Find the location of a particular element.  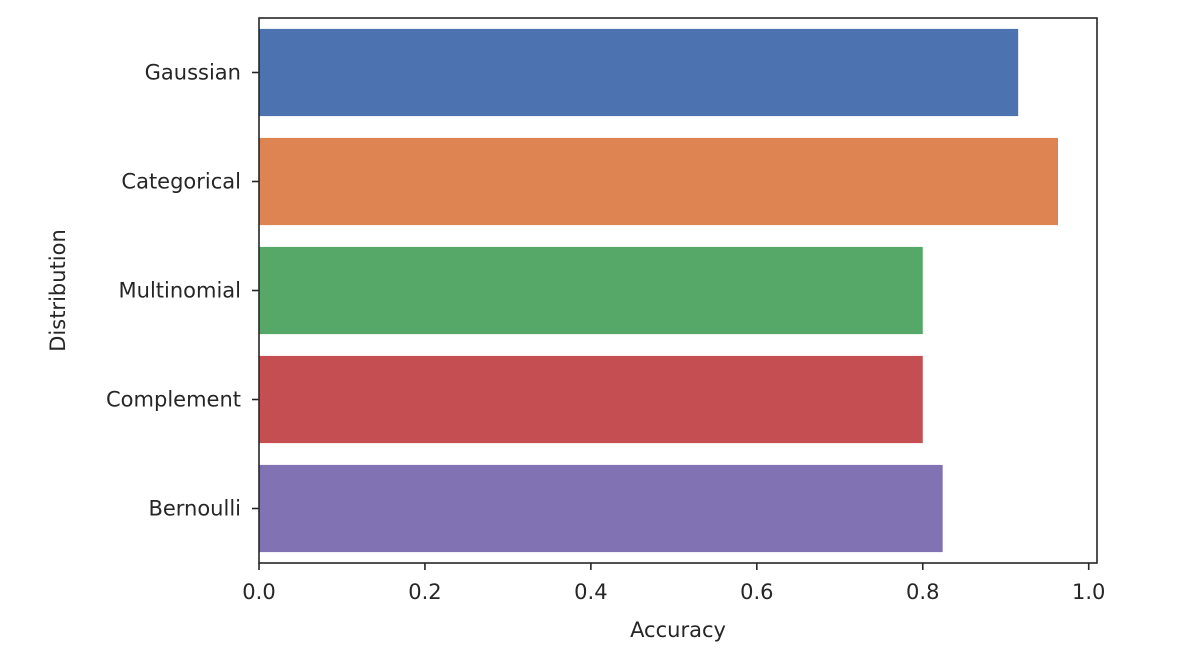

x-tick-label: 0.2 is located at coordinates (424, 592).